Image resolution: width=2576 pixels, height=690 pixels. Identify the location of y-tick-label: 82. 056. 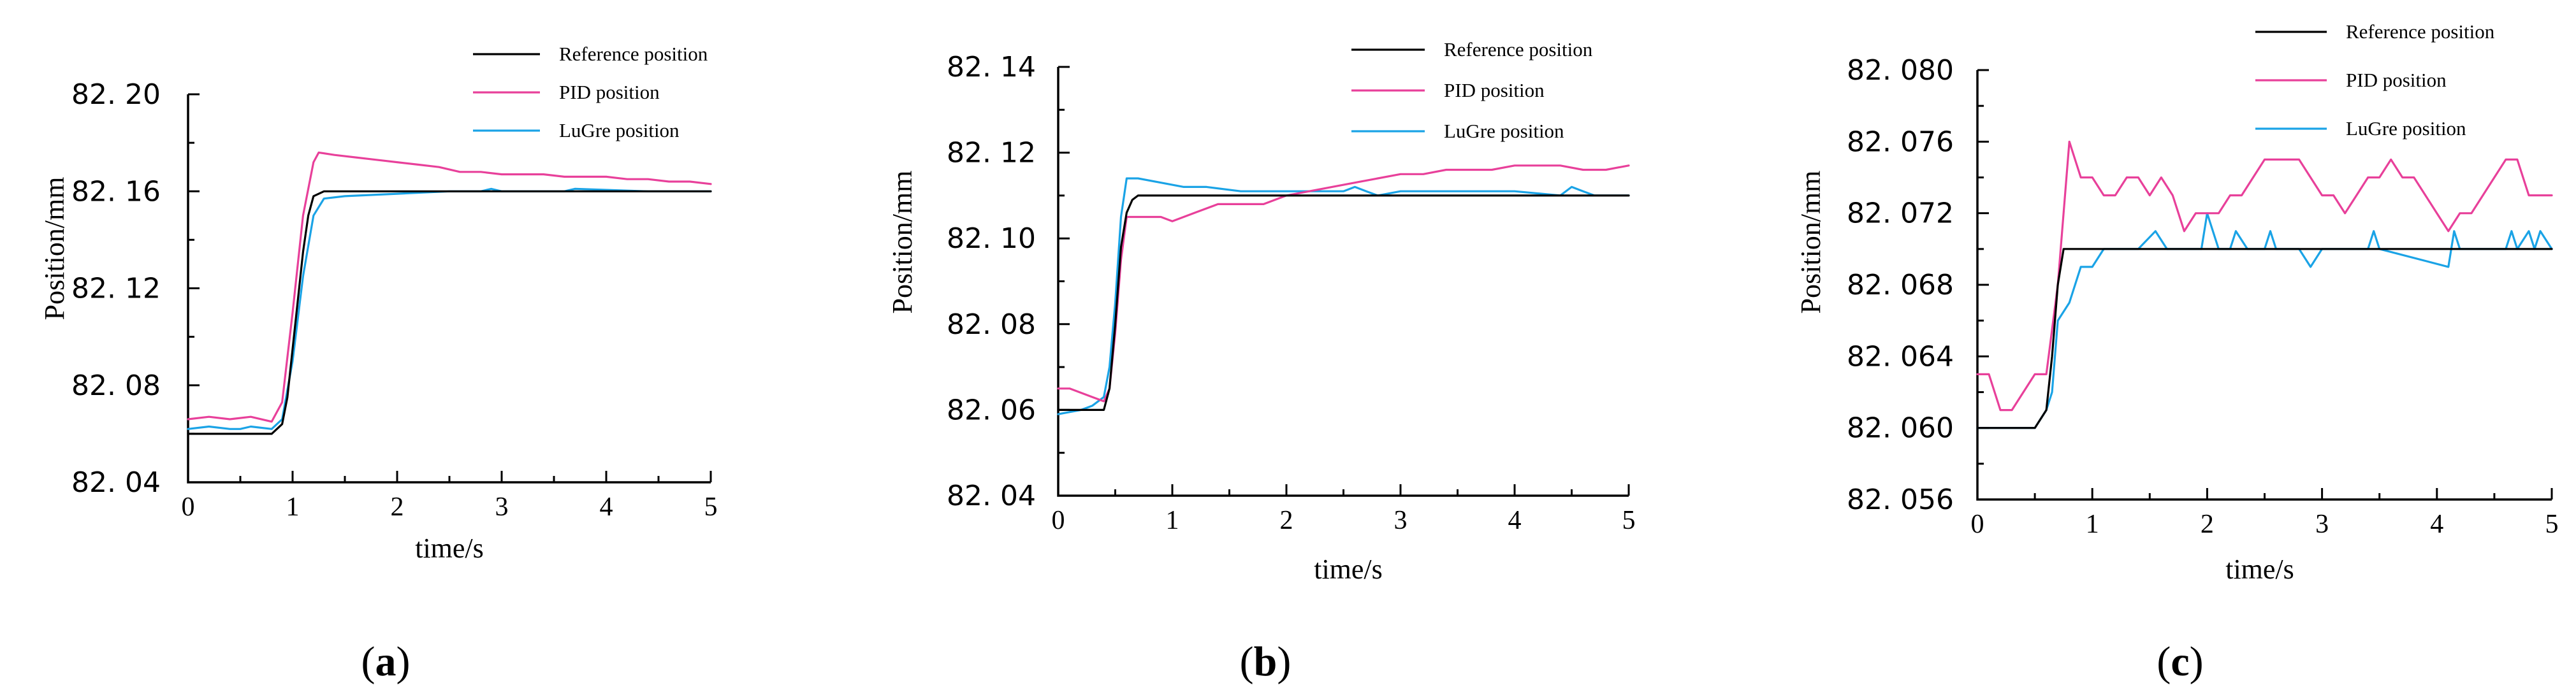
(1900, 500).